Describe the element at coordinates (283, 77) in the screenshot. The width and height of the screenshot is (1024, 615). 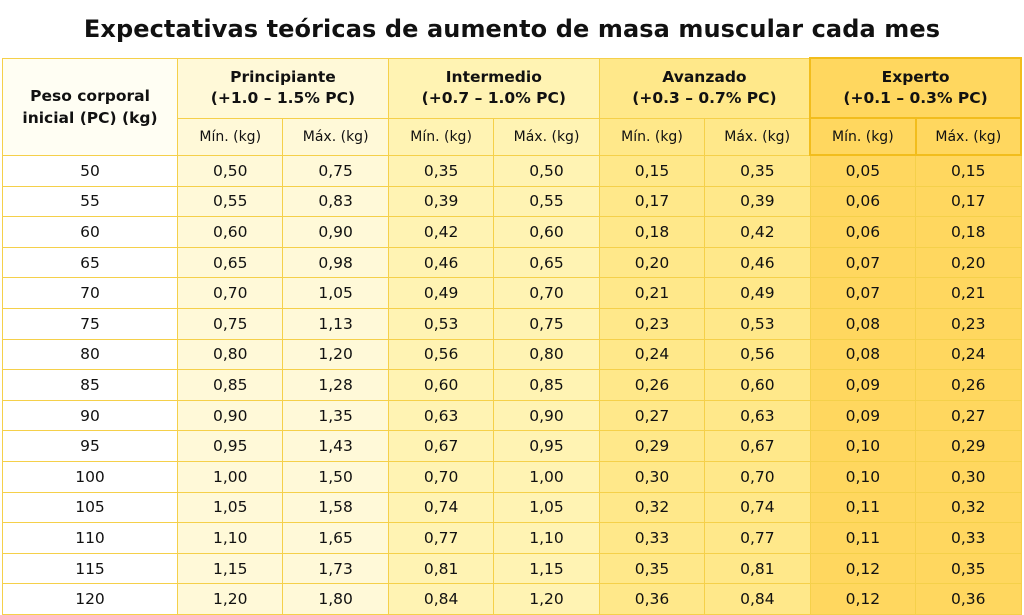
I see `level-name: Principiante` at that location.